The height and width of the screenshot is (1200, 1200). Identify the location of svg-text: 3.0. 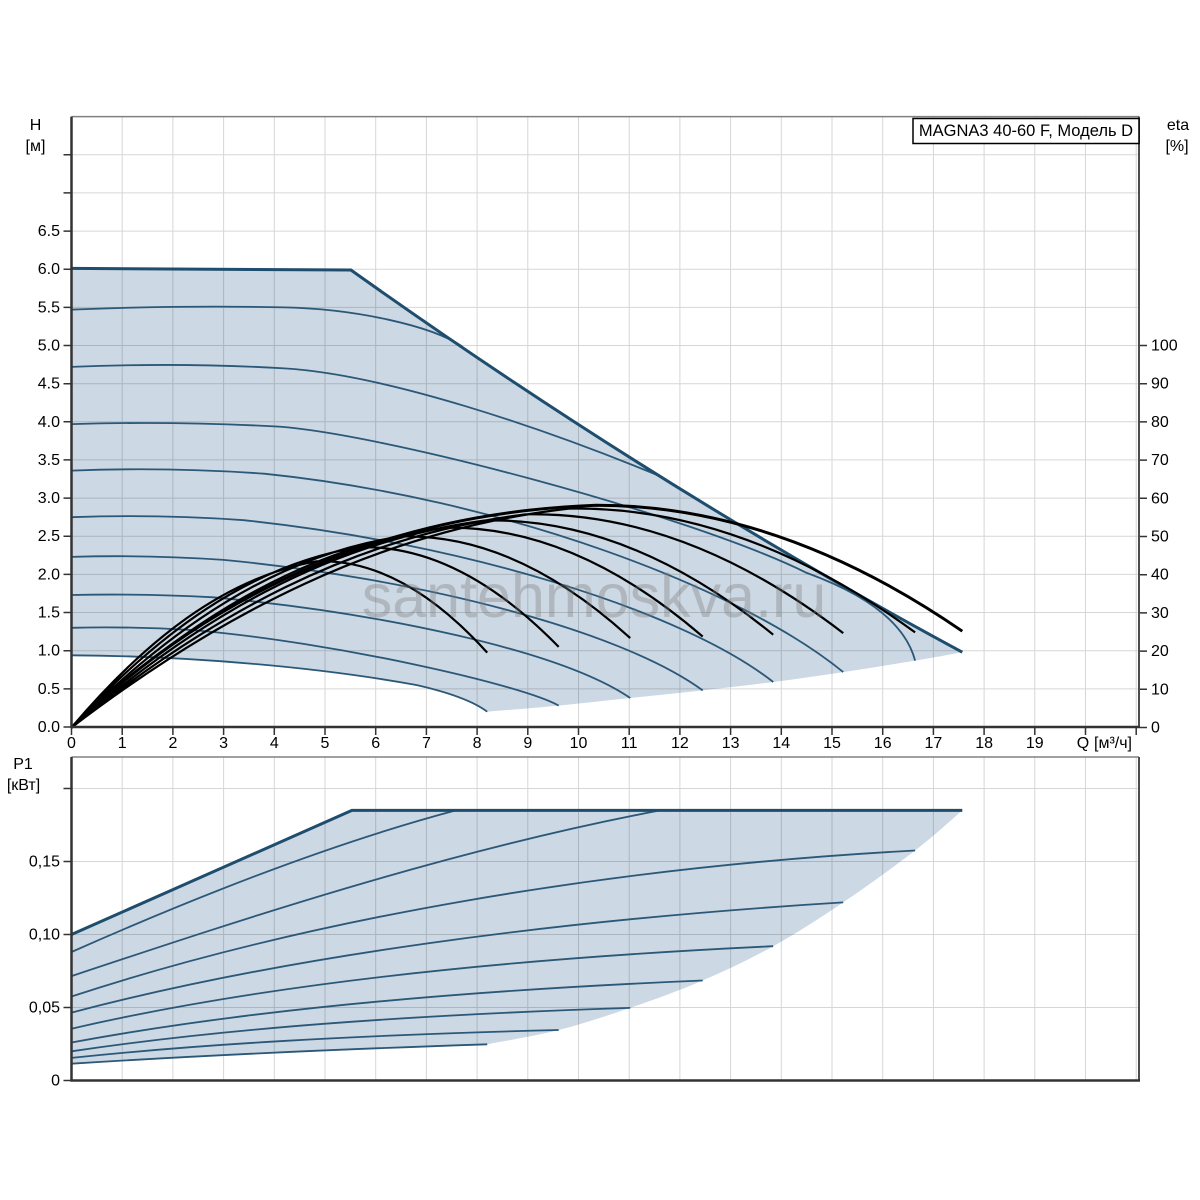
(49, 498).